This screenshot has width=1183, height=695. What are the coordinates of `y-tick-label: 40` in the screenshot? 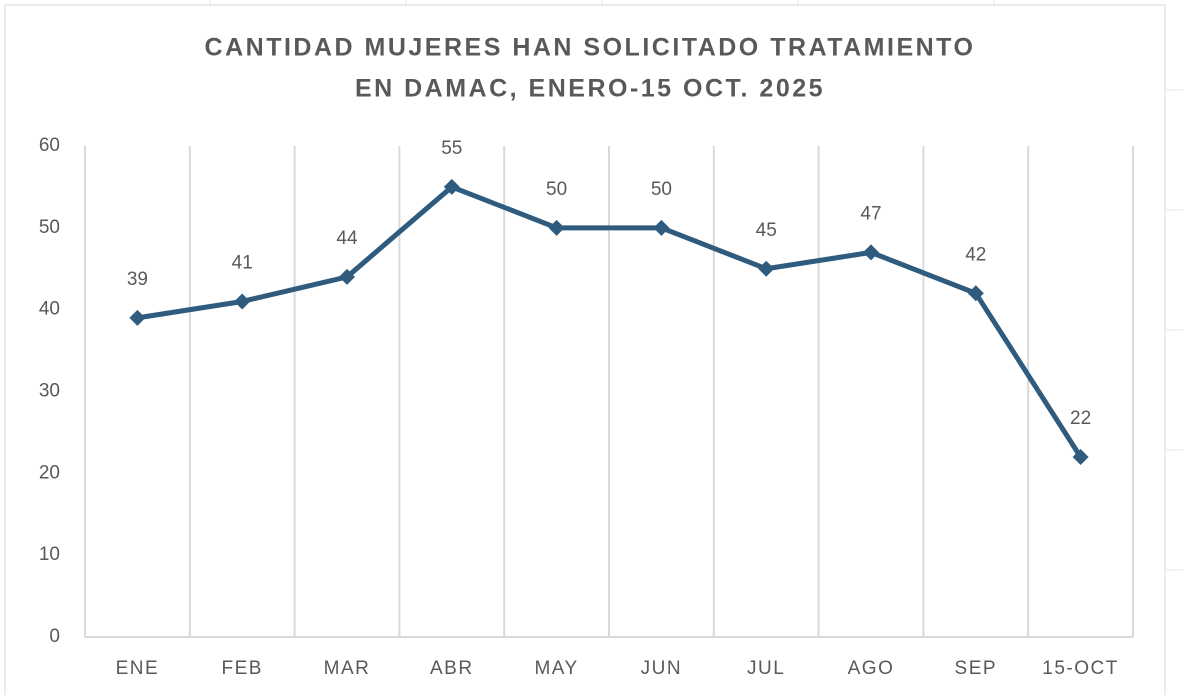 It's located at (49, 309).